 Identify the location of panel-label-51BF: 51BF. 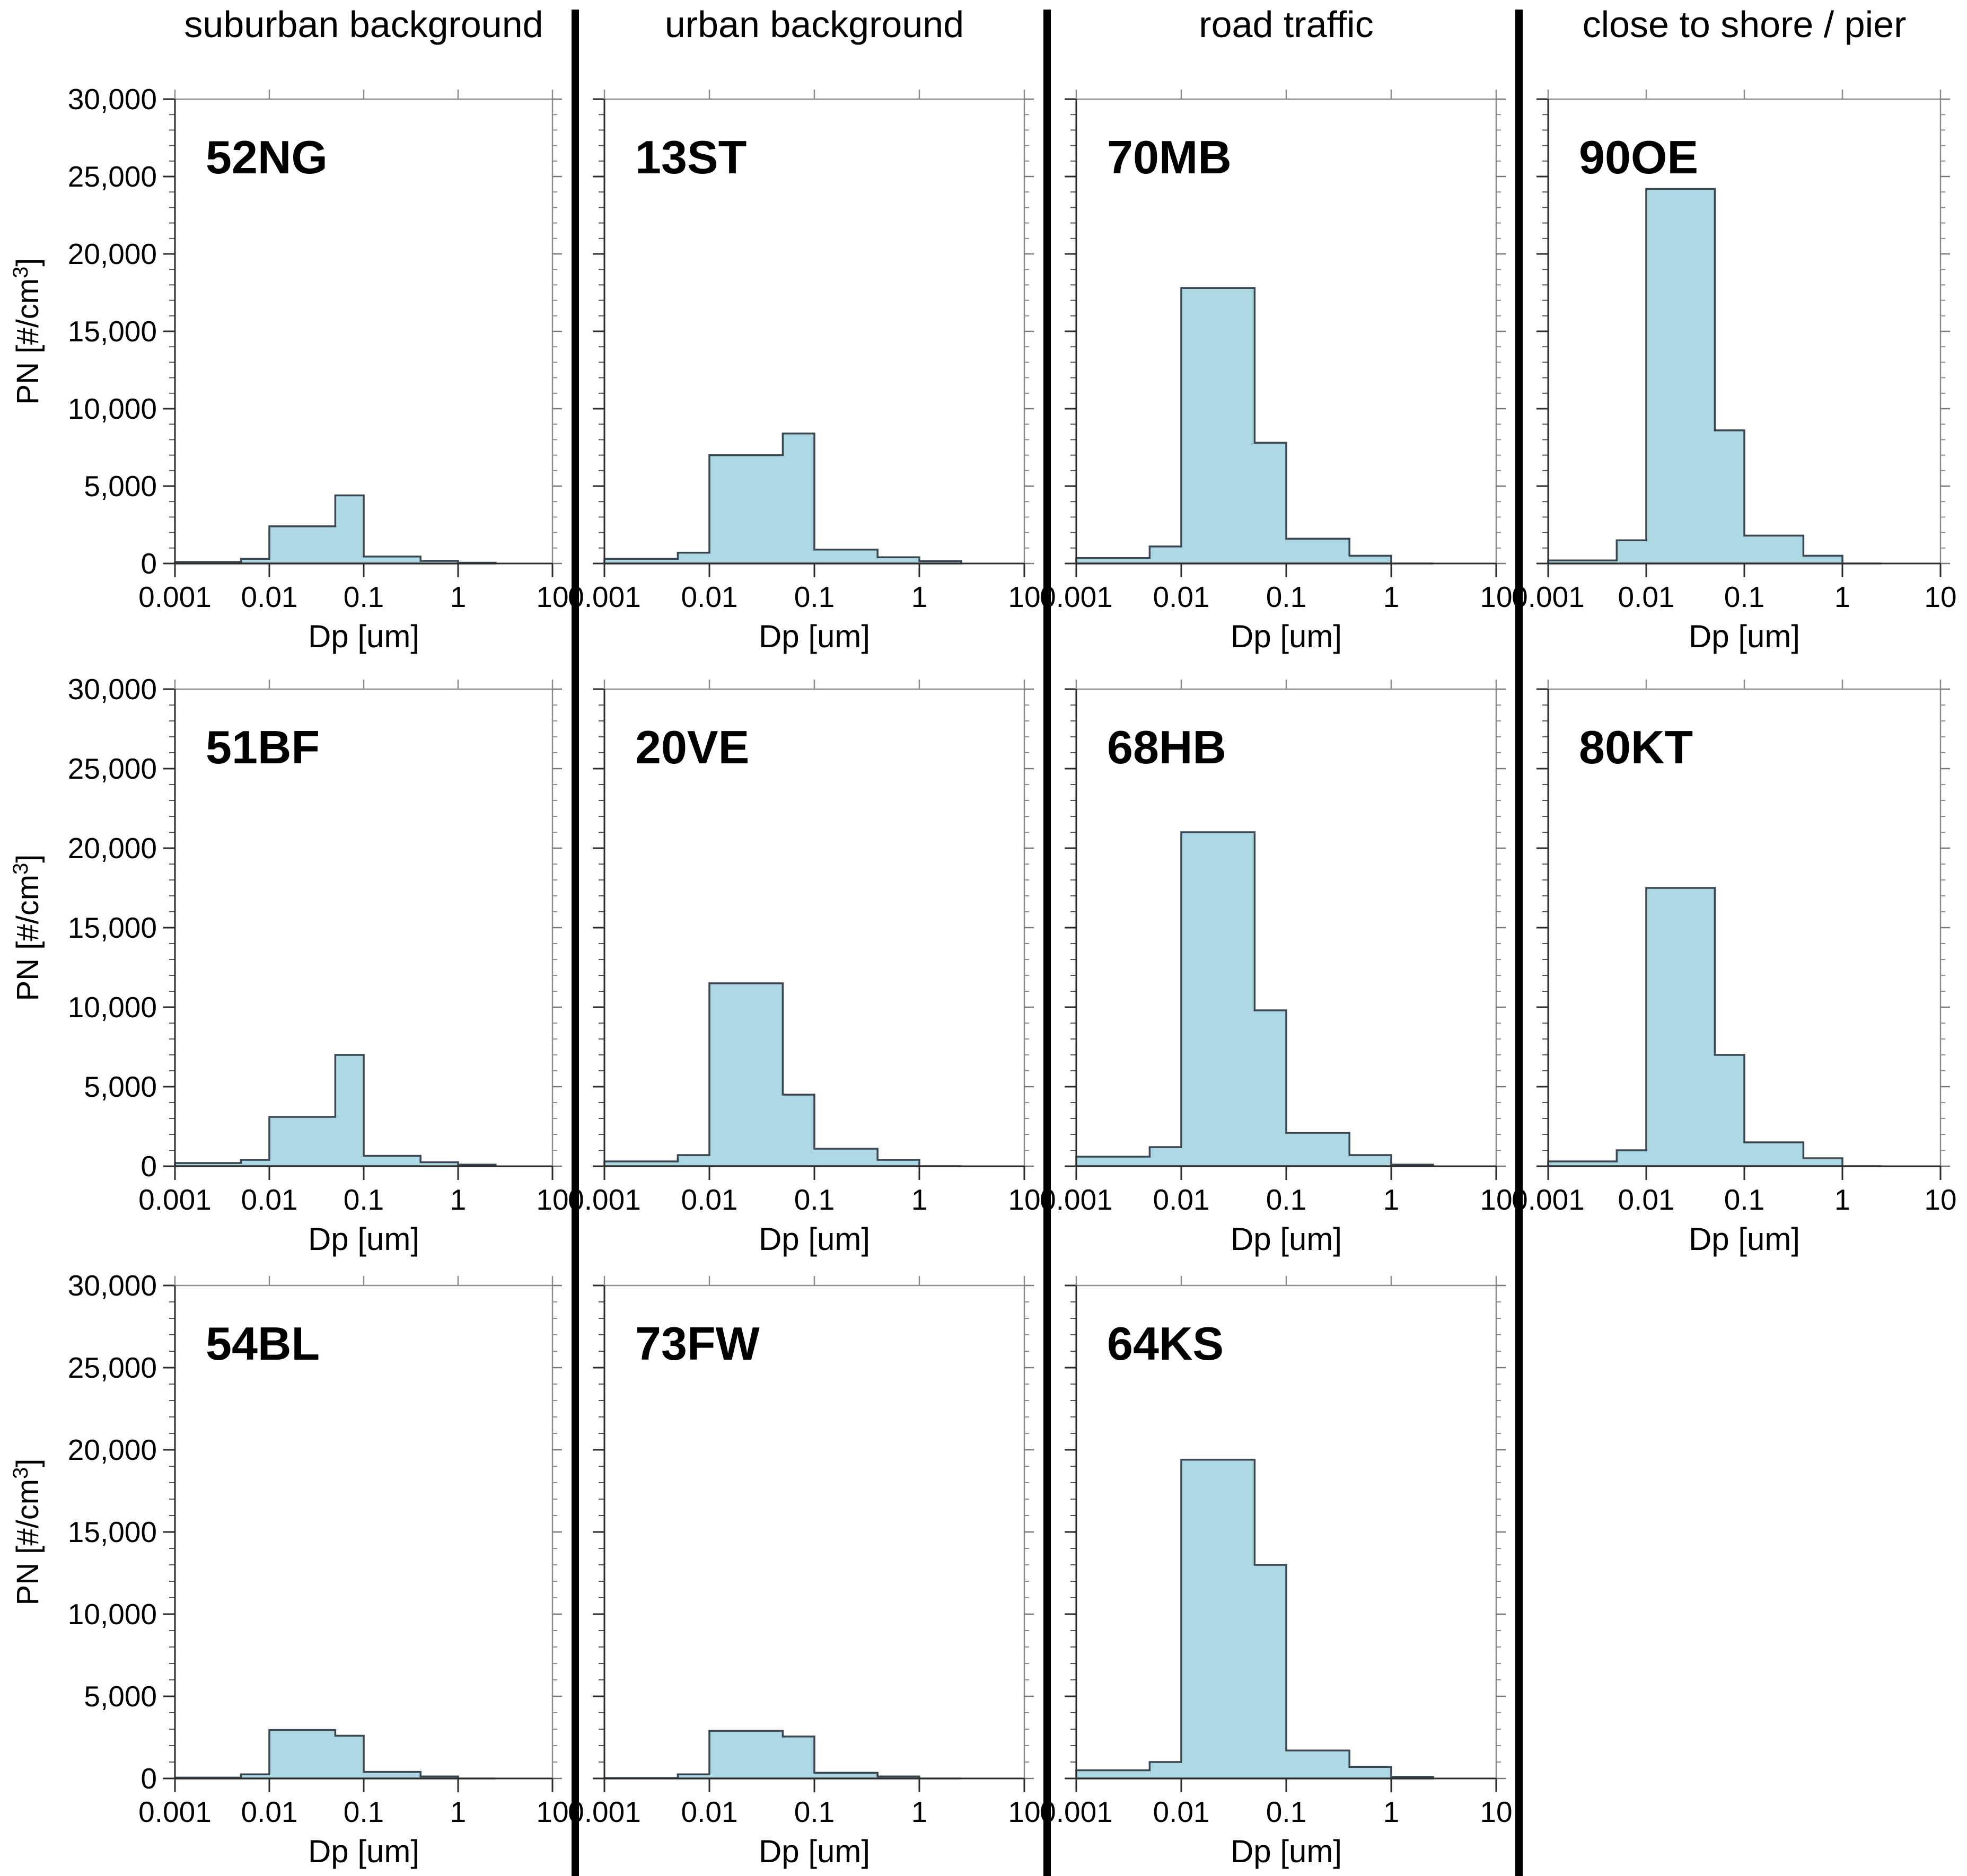
(263, 747).